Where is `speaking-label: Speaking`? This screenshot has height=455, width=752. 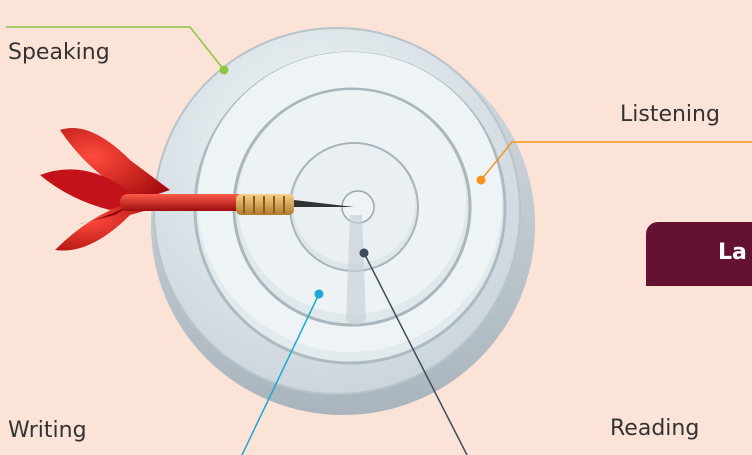 speaking-label: Speaking is located at coordinates (59, 52).